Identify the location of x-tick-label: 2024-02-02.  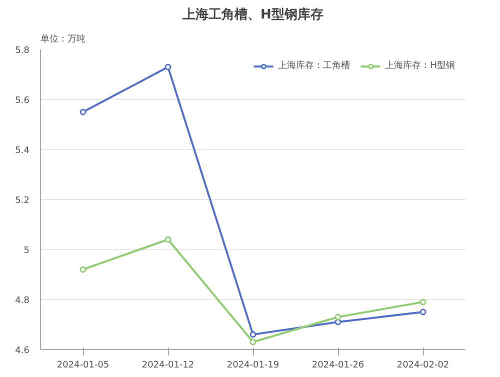
(423, 365).